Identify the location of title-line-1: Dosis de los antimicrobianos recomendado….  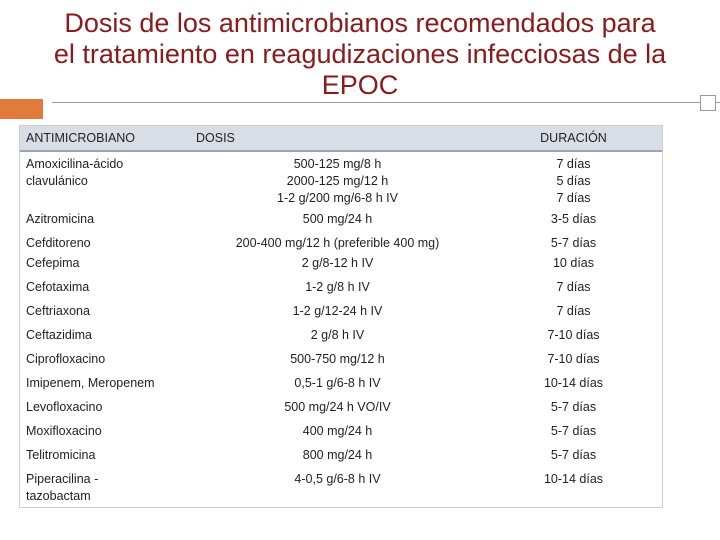
(360, 23).